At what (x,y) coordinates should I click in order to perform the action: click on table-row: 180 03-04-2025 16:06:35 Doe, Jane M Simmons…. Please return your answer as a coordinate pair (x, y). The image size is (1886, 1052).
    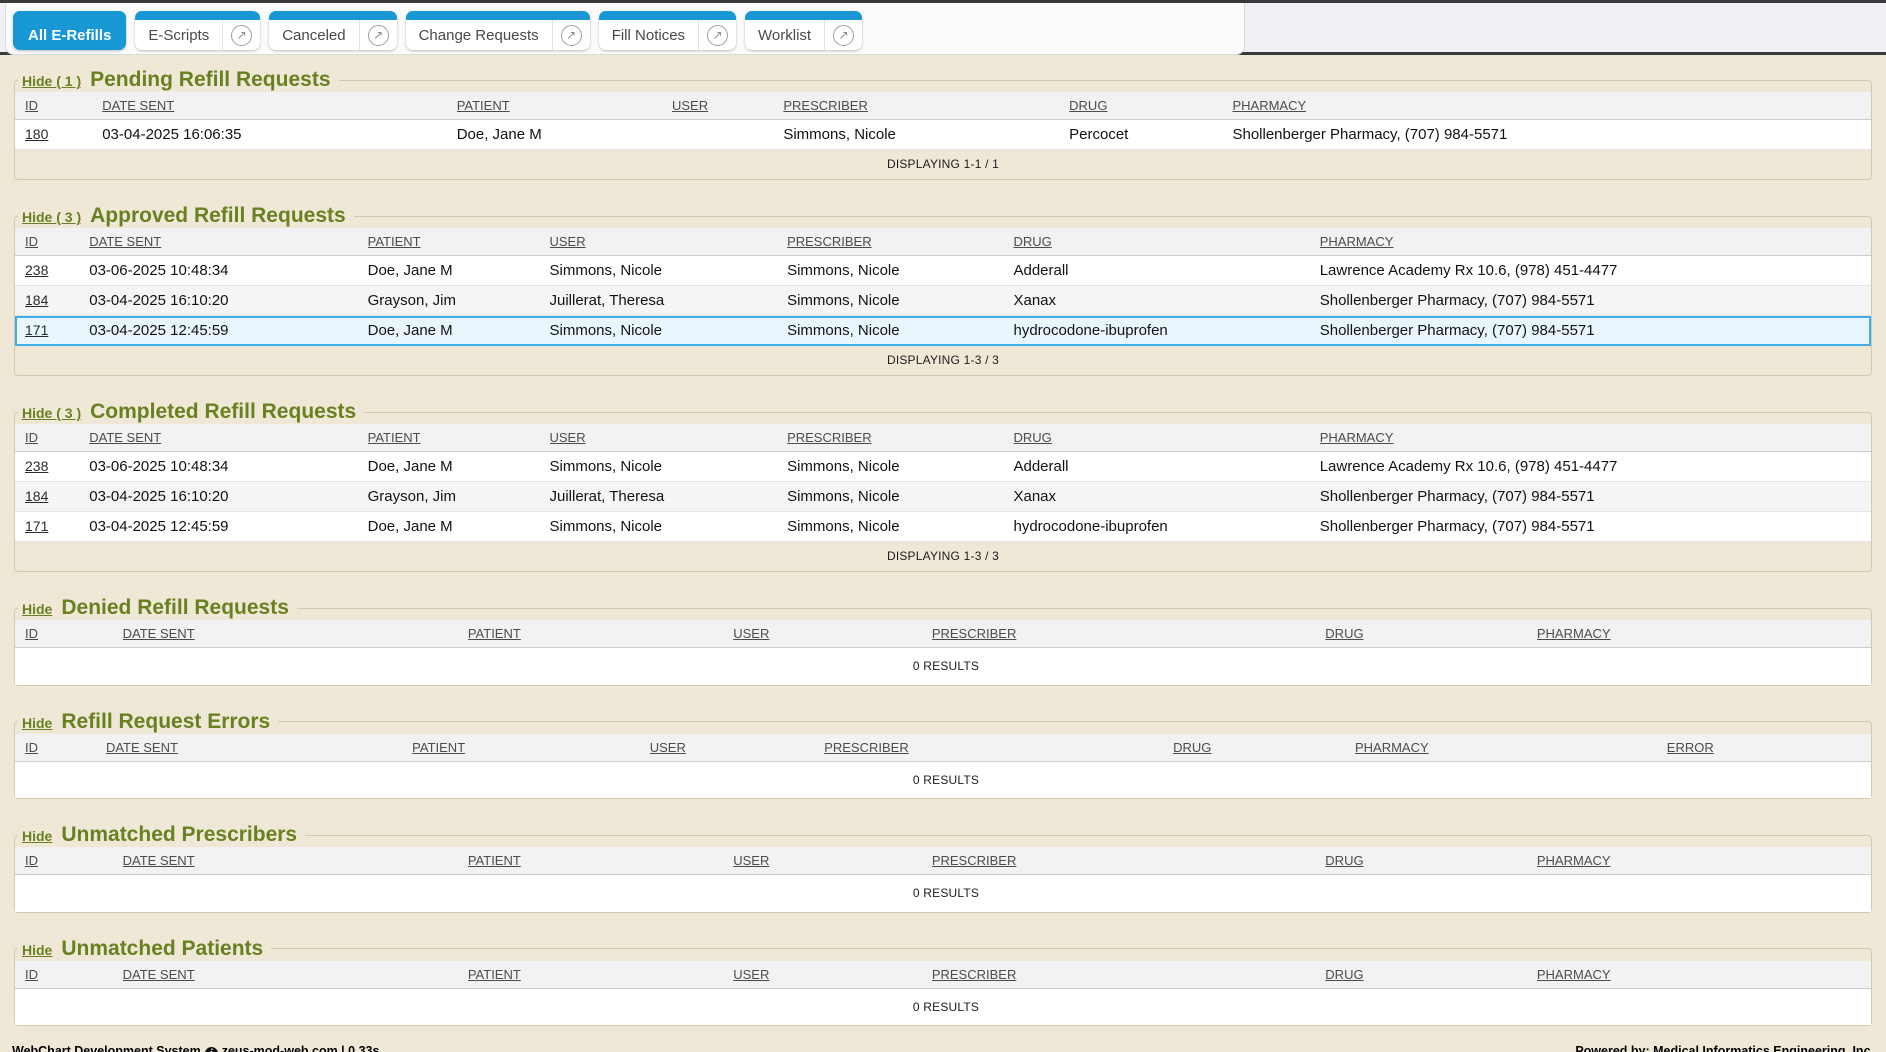
    Looking at the image, I should click on (943, 134).